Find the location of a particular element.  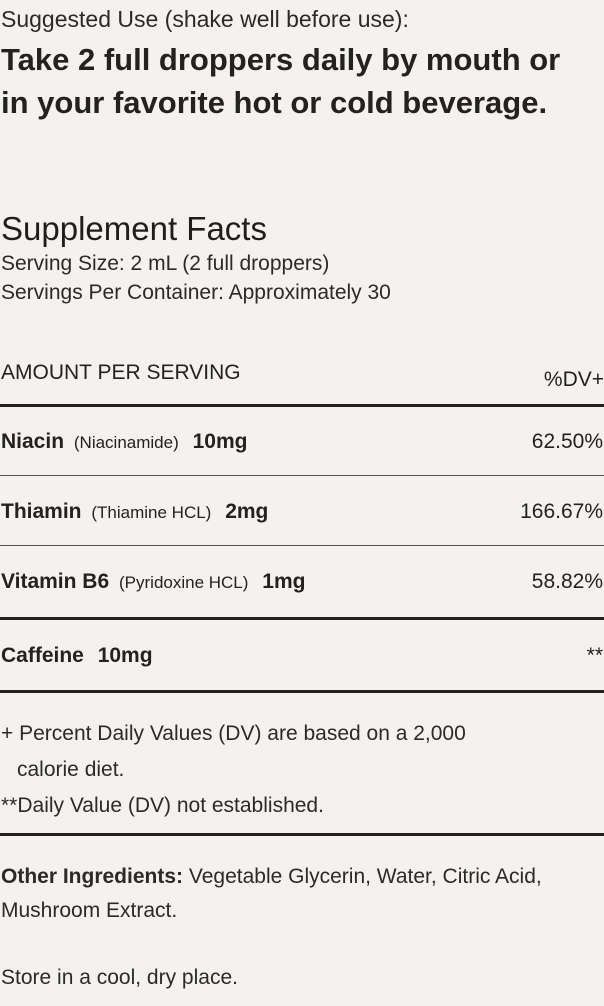

nutrient-name: Thiamin is located at coordinates (41, 511).